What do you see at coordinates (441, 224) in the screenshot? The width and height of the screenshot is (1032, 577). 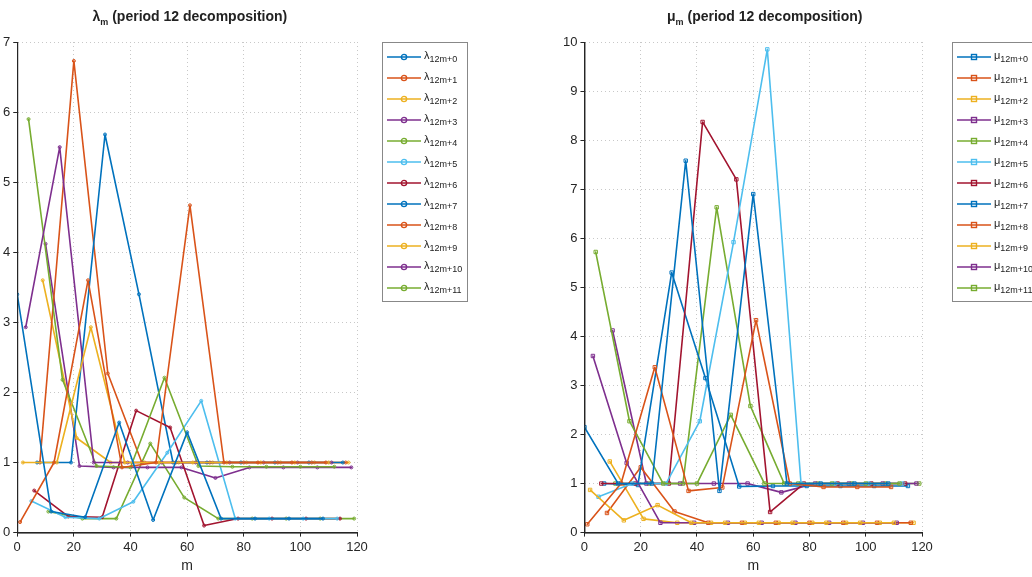 I see `legend-label: λ$_{12m+8}$` at bounding box center [441, 224].